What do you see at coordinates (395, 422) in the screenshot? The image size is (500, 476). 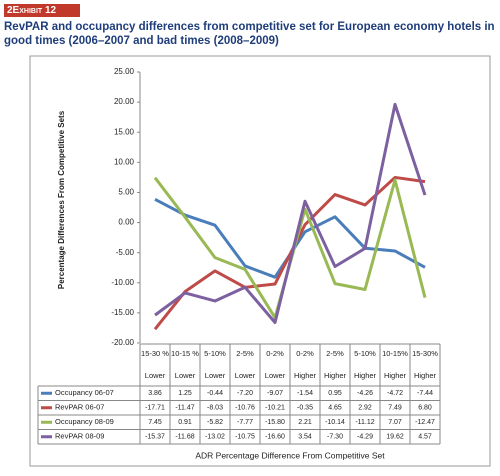 I see `table-cell: 7.07` at bounding box center [395, 422].